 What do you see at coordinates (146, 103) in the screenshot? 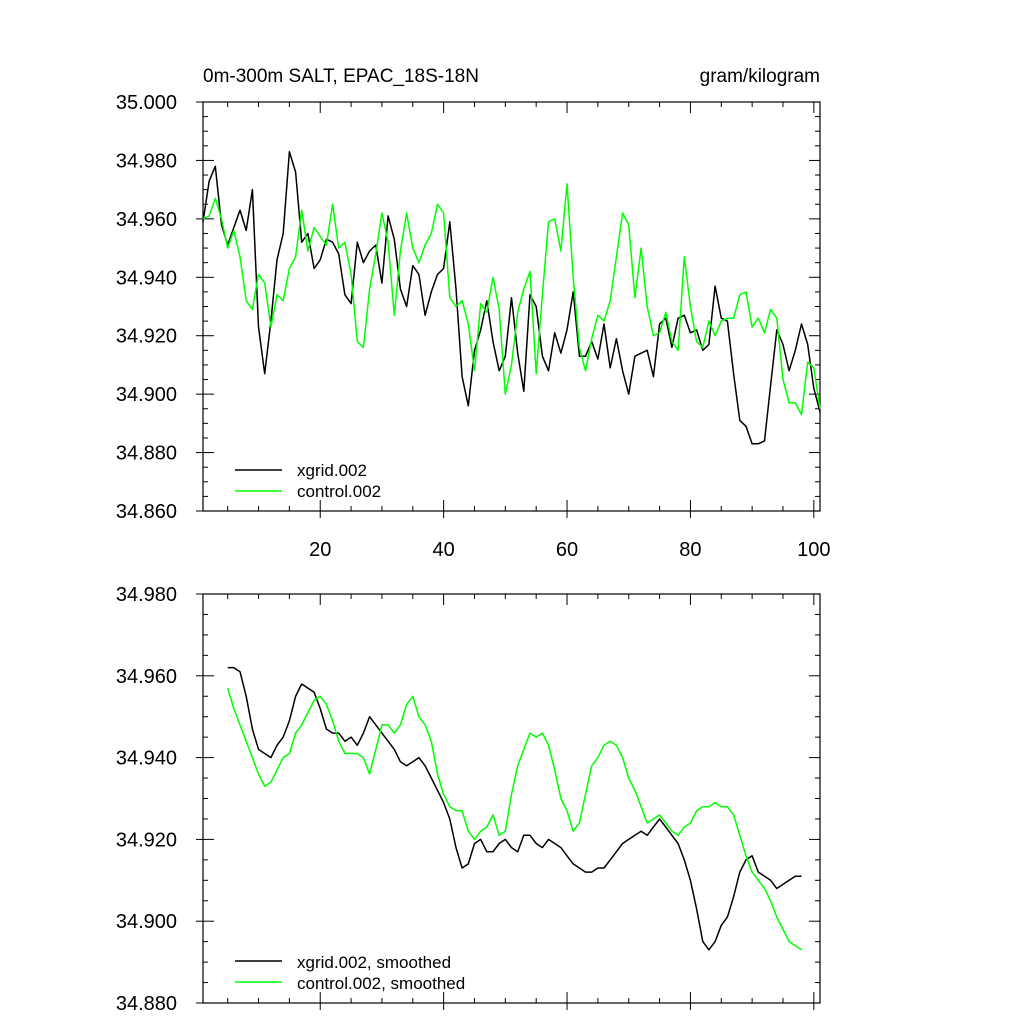
I see `top-y-tick-label: 35.000` at bounding box center [146, 103].